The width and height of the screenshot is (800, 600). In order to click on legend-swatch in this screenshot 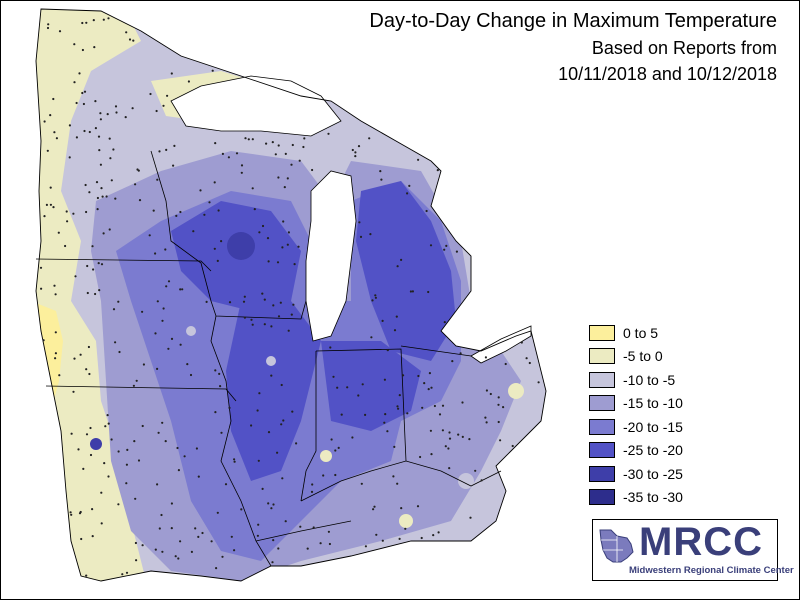, I will do `click(602, 450)`.